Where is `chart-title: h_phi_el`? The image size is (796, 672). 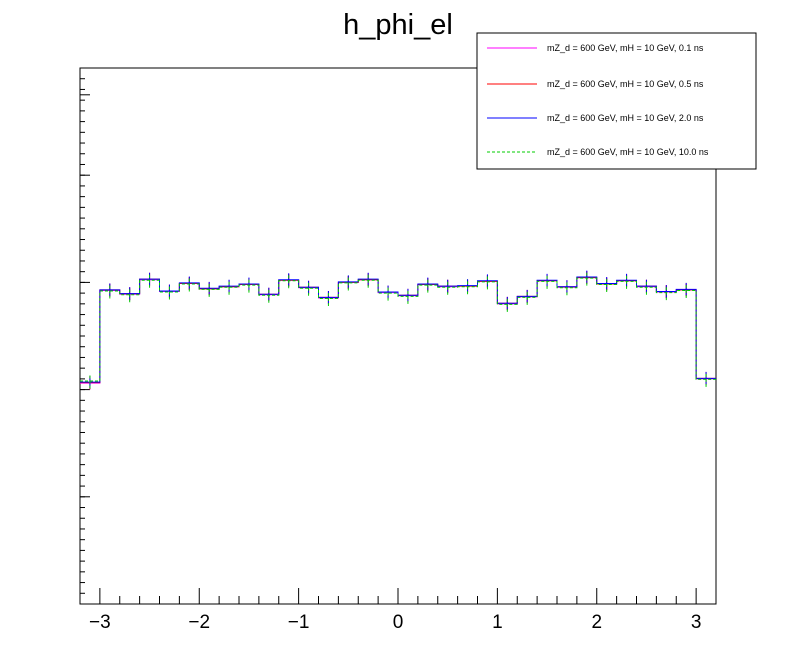
chart-title: h_phi_el is located at coordinates (398, 25).